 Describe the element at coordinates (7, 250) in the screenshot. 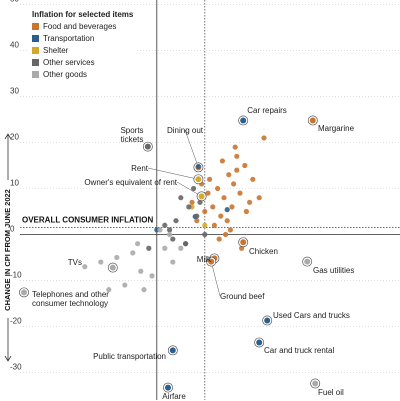

I see `y-axis-label: CHANGE IN CPI FROM JUNE 2022` at that location.